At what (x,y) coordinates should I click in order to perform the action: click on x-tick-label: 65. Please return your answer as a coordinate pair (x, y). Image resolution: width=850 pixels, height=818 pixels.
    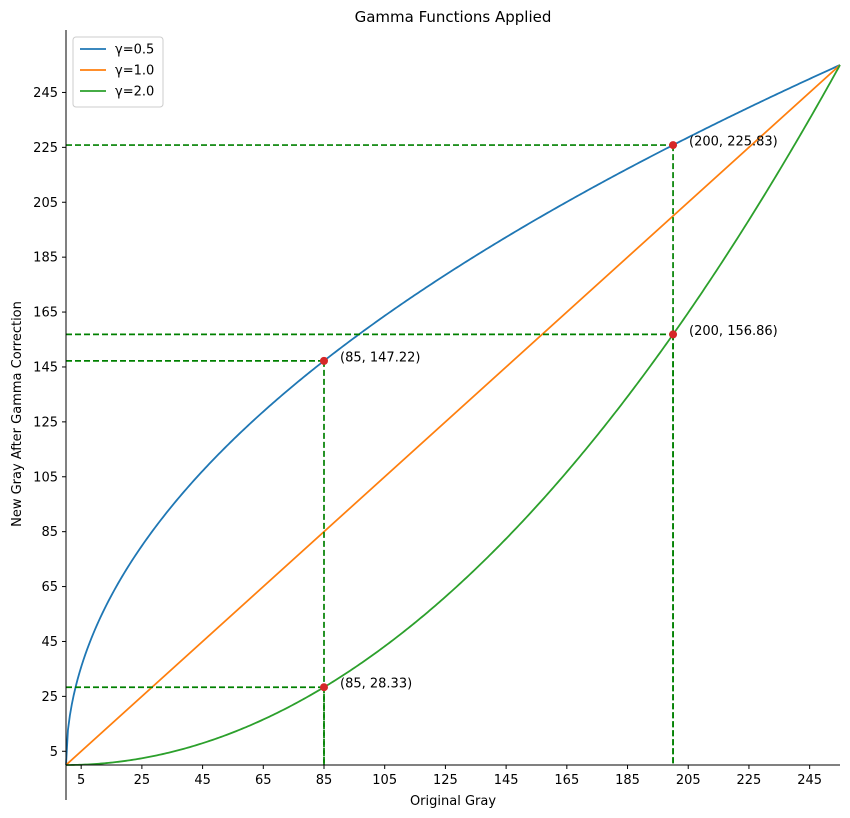
    Looking at the image, I should click on (263, 780).